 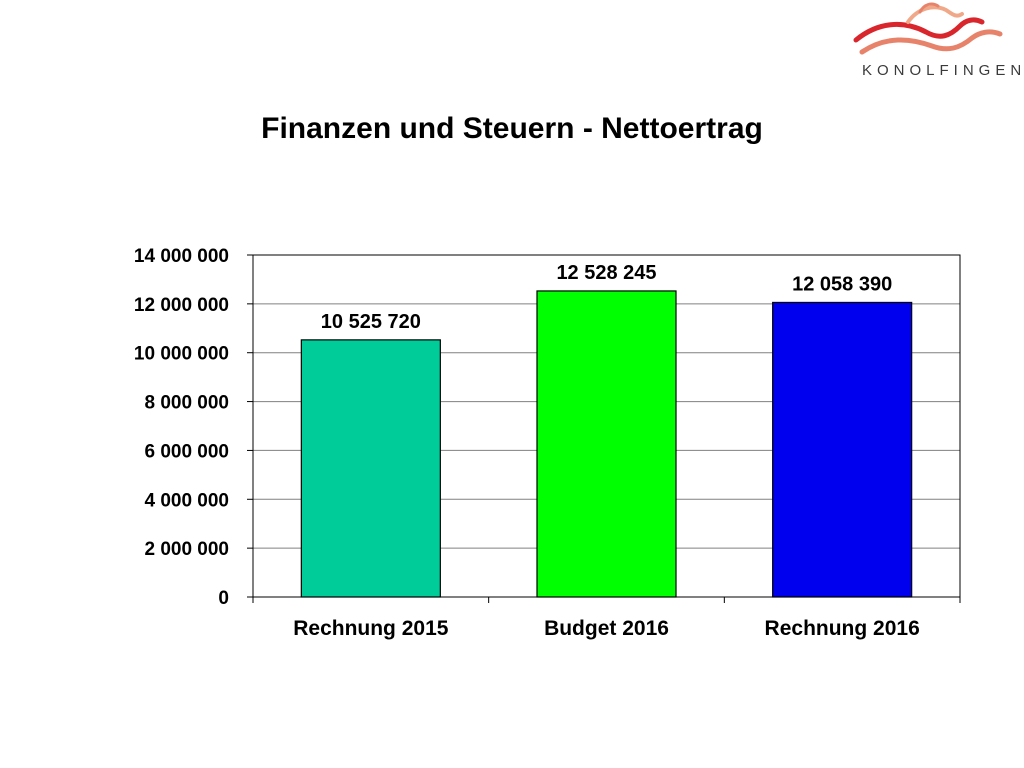 I want to click on chart-title: Finanzen und Steuern - Nettoertrag, so click(x=512, y=128).